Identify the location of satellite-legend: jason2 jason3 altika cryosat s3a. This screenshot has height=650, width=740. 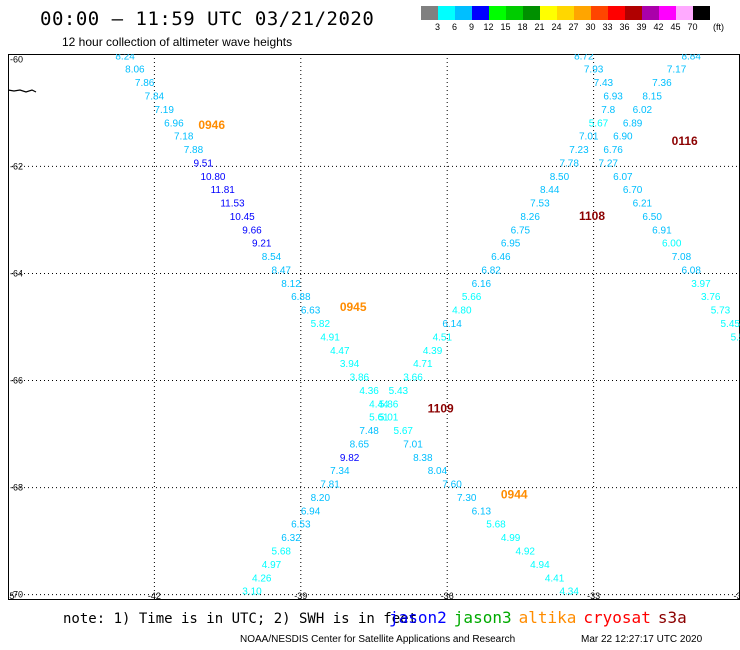
(541, 617).